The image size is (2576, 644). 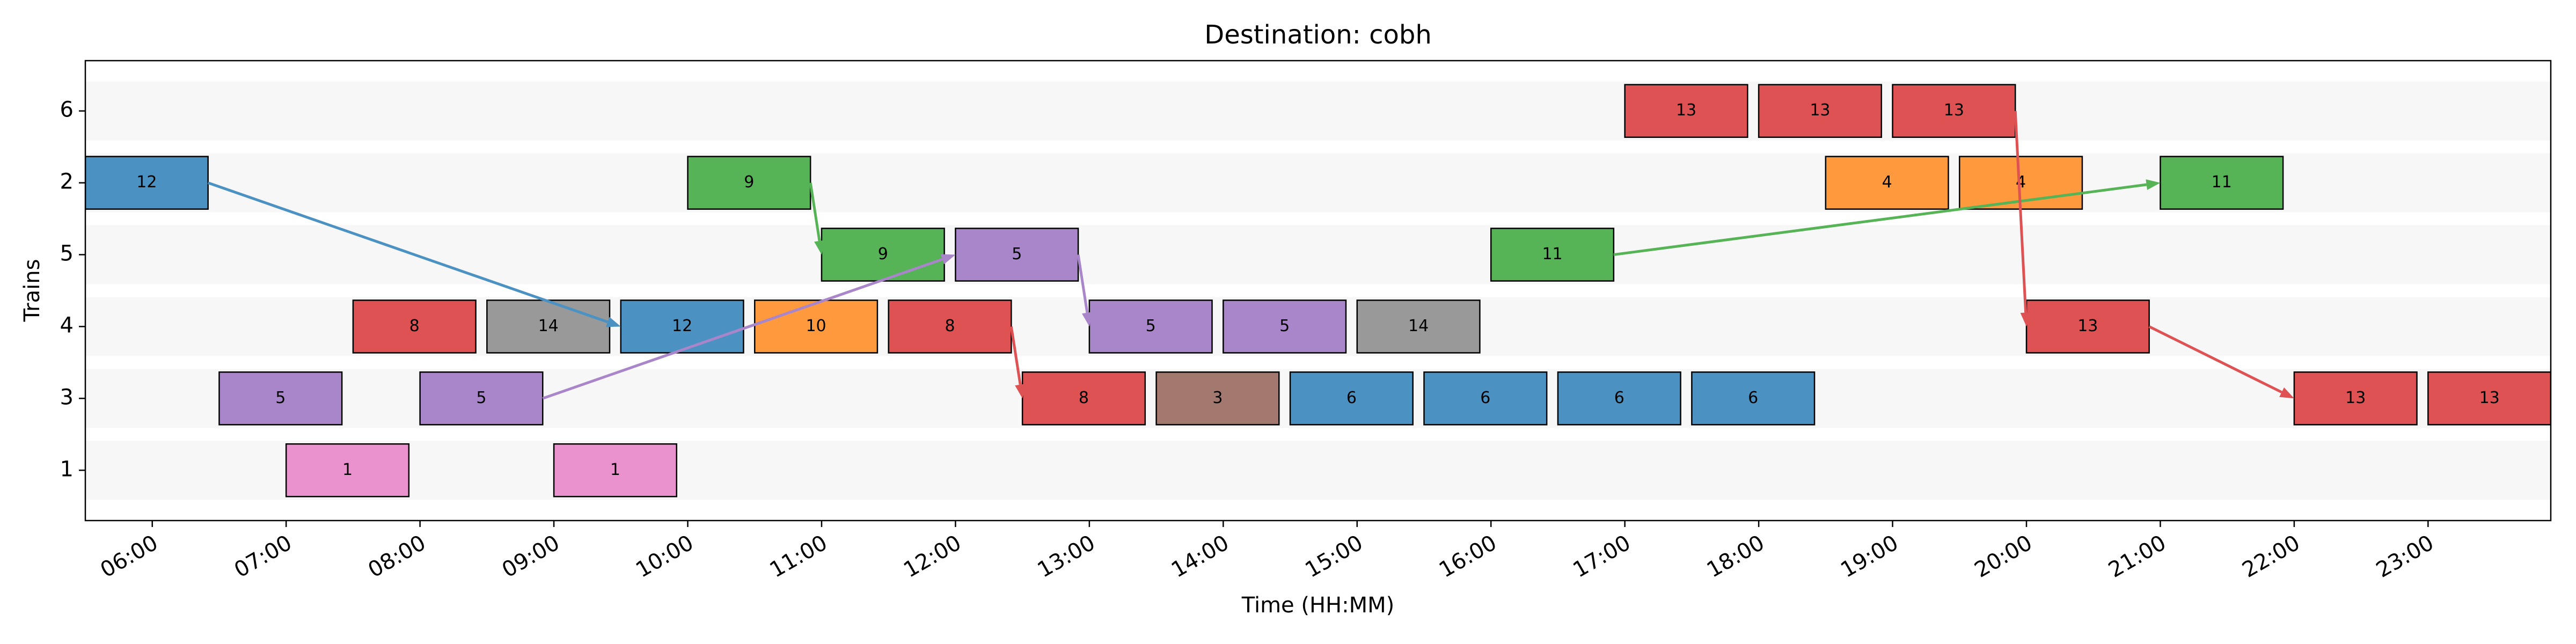 I want to click on x-tick-label: 19:00, so click(x=1869, y=556).